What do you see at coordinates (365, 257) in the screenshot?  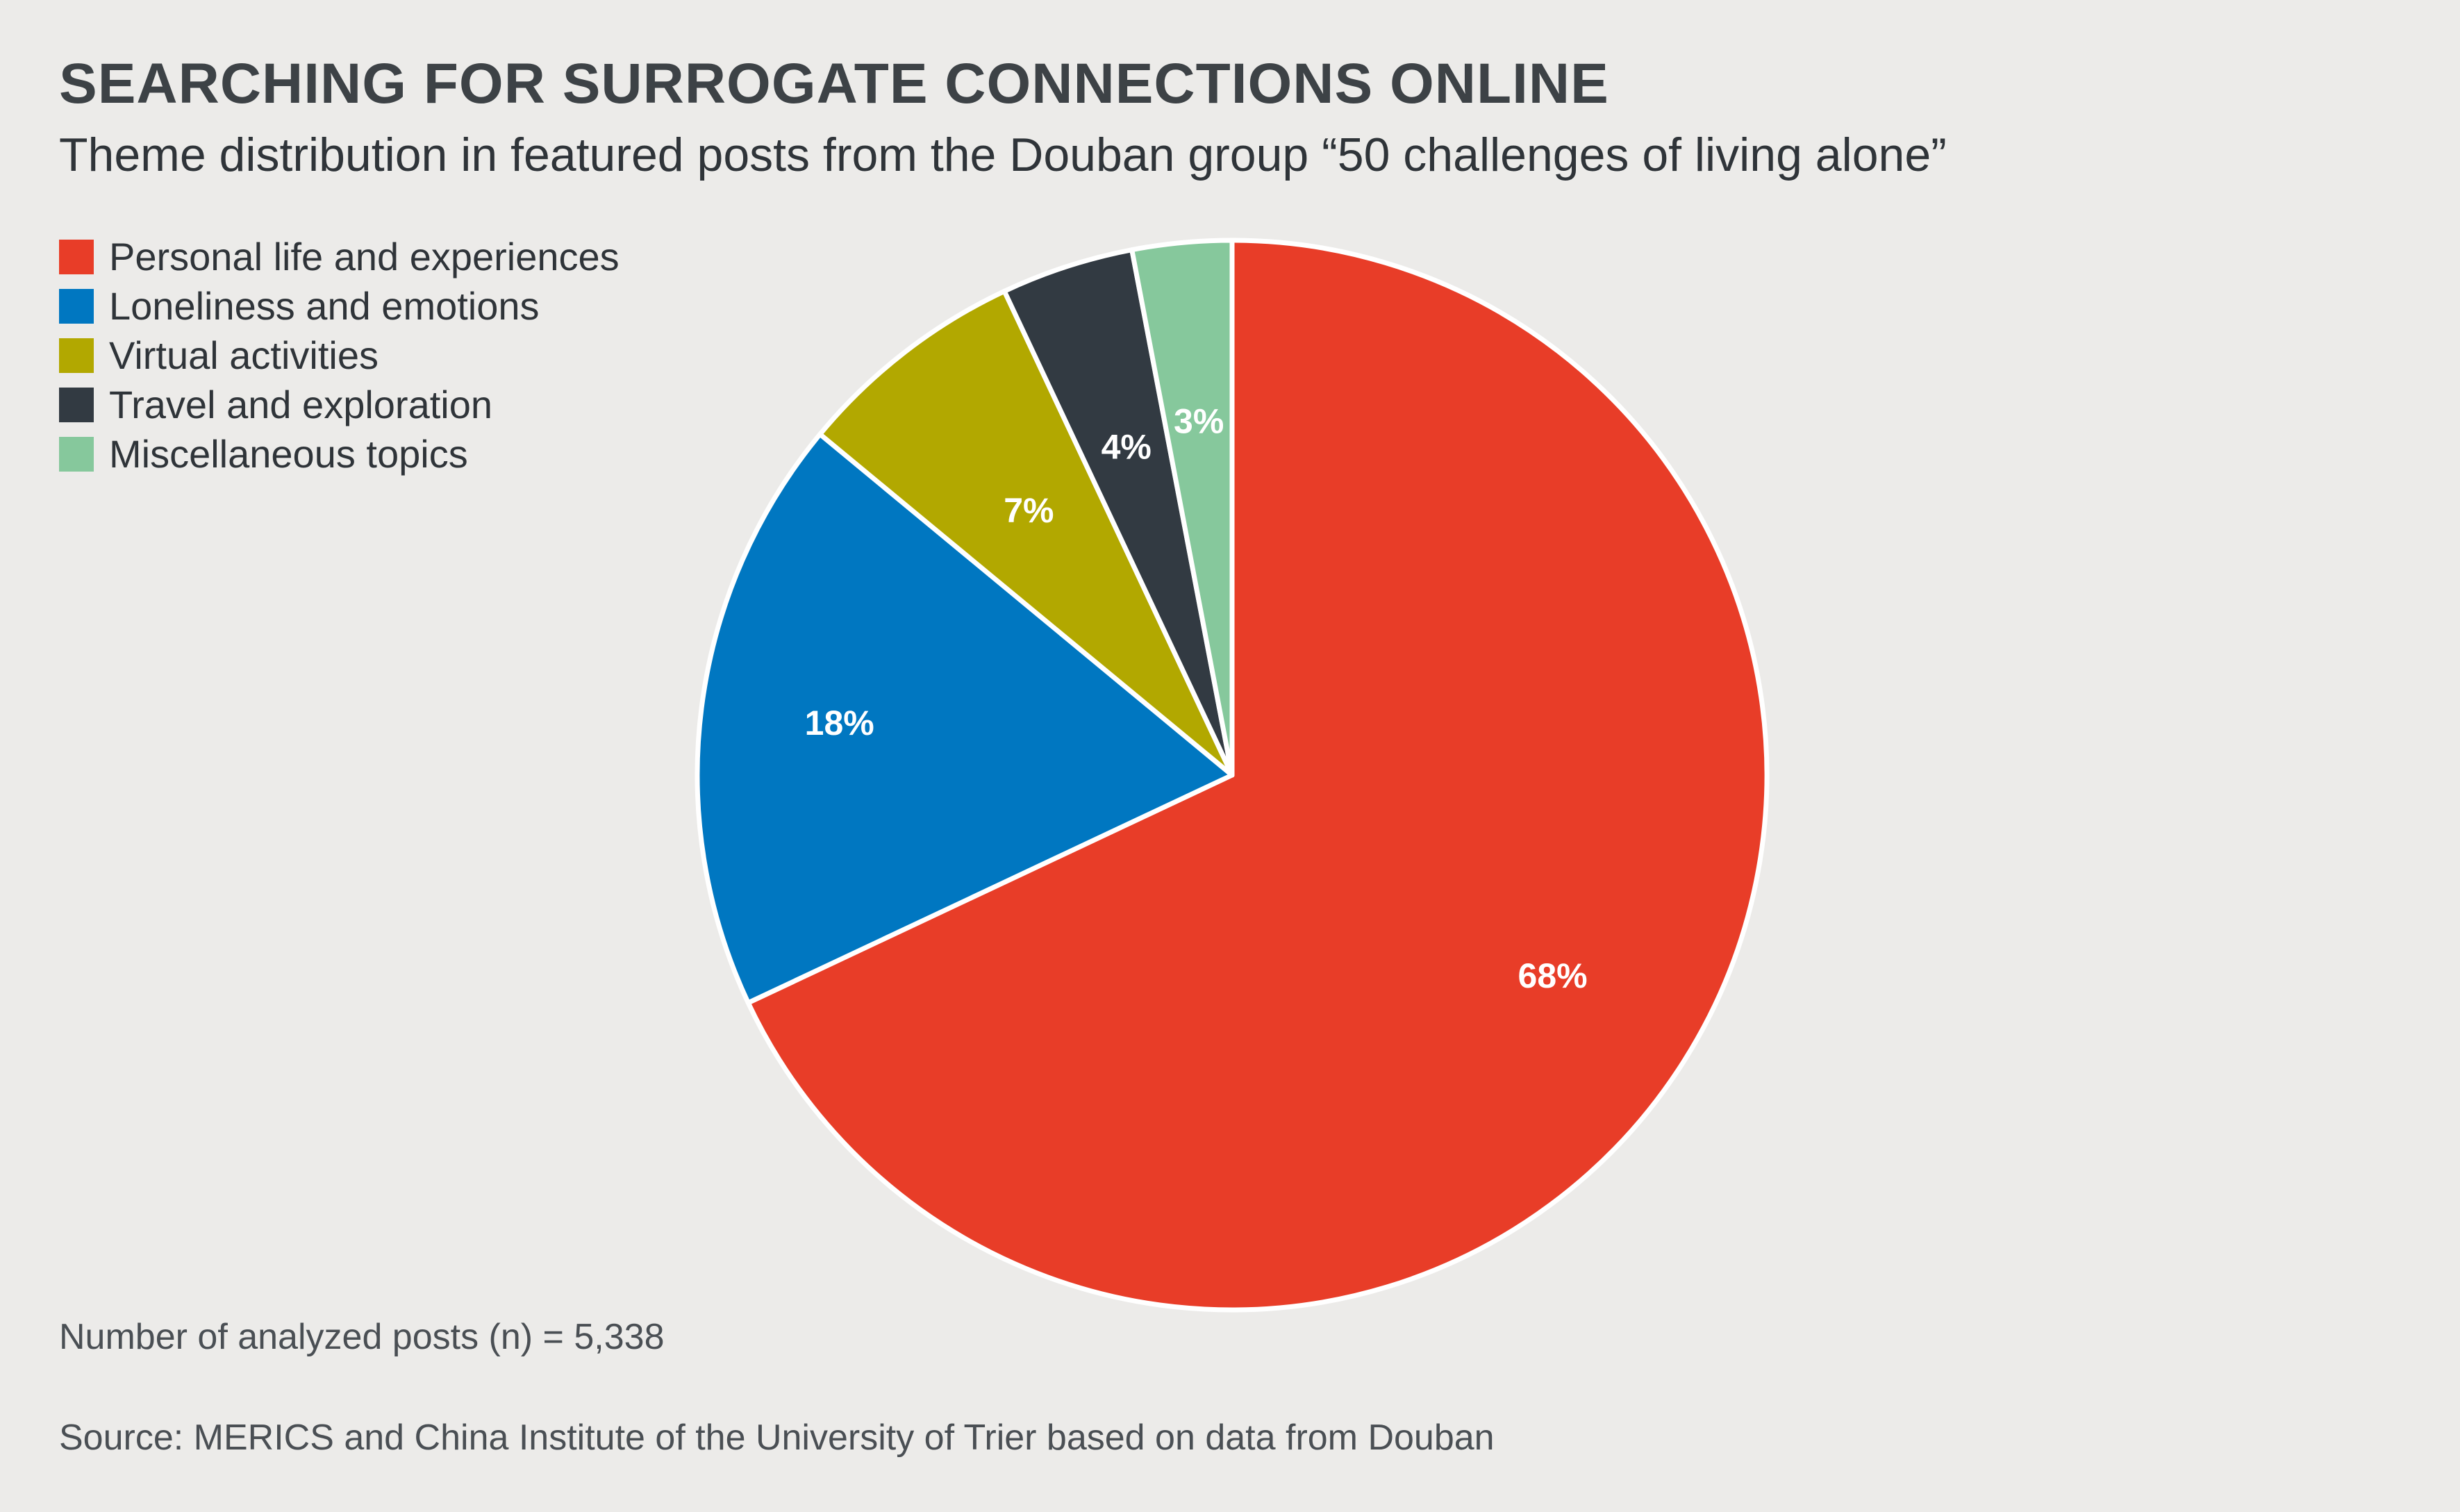 I see `legend-label: Personal life and experiences` at bounding box center [365, 257].